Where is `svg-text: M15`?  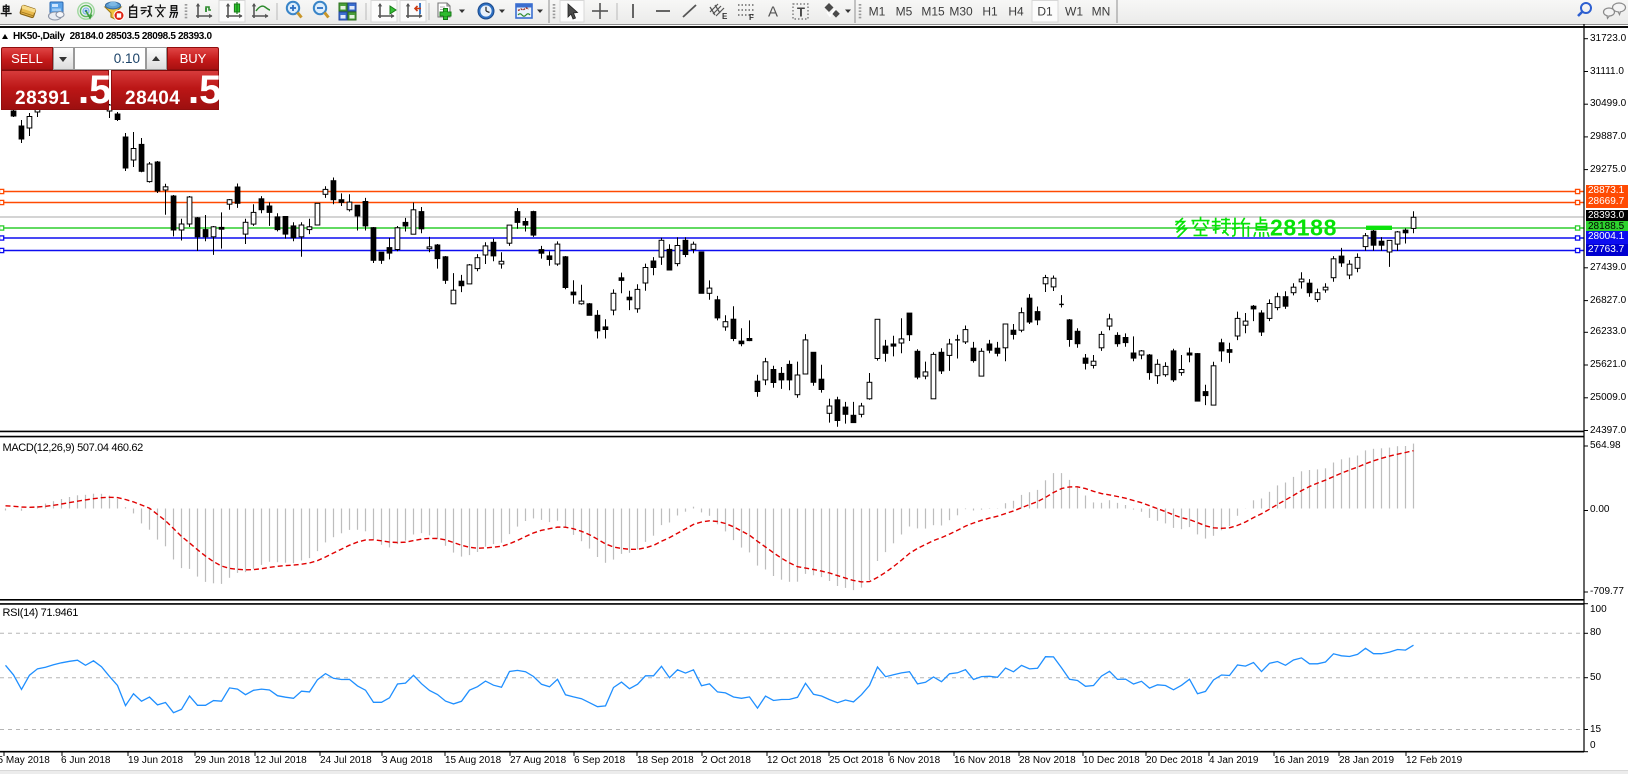 svg-text: M15 is located at coordinates (933, 12).